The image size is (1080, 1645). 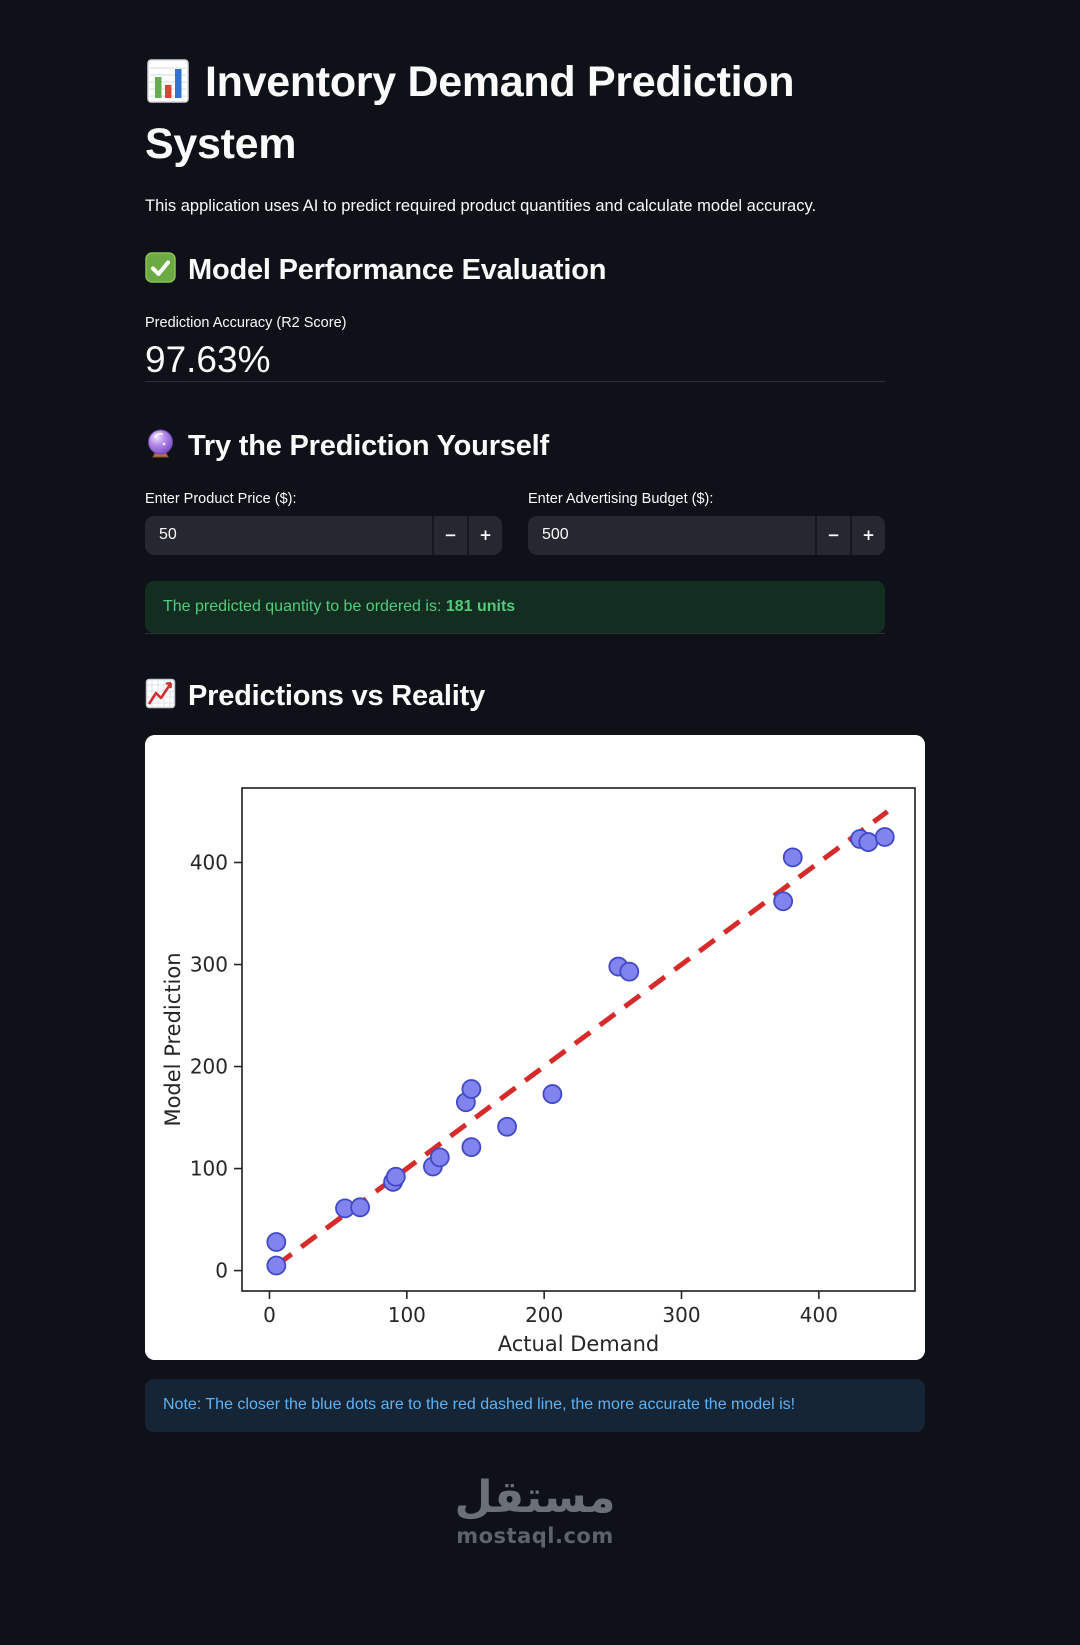 I want to click on x-tick-label: 0, so click(x=269, y=1315).